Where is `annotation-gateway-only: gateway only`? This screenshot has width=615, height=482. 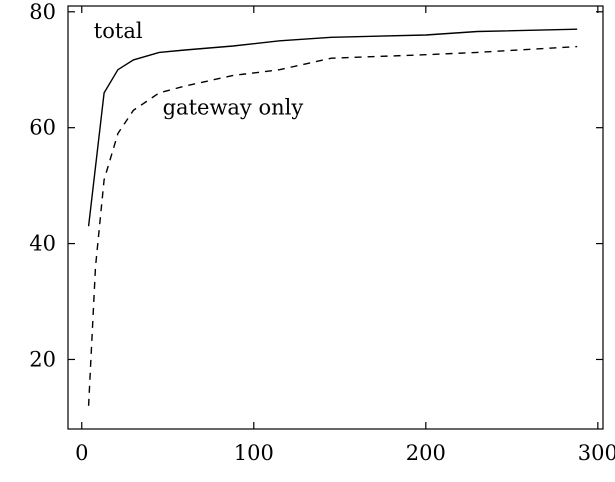
annotation-gateway-only: gateway only is located at coordinates (233, 107).